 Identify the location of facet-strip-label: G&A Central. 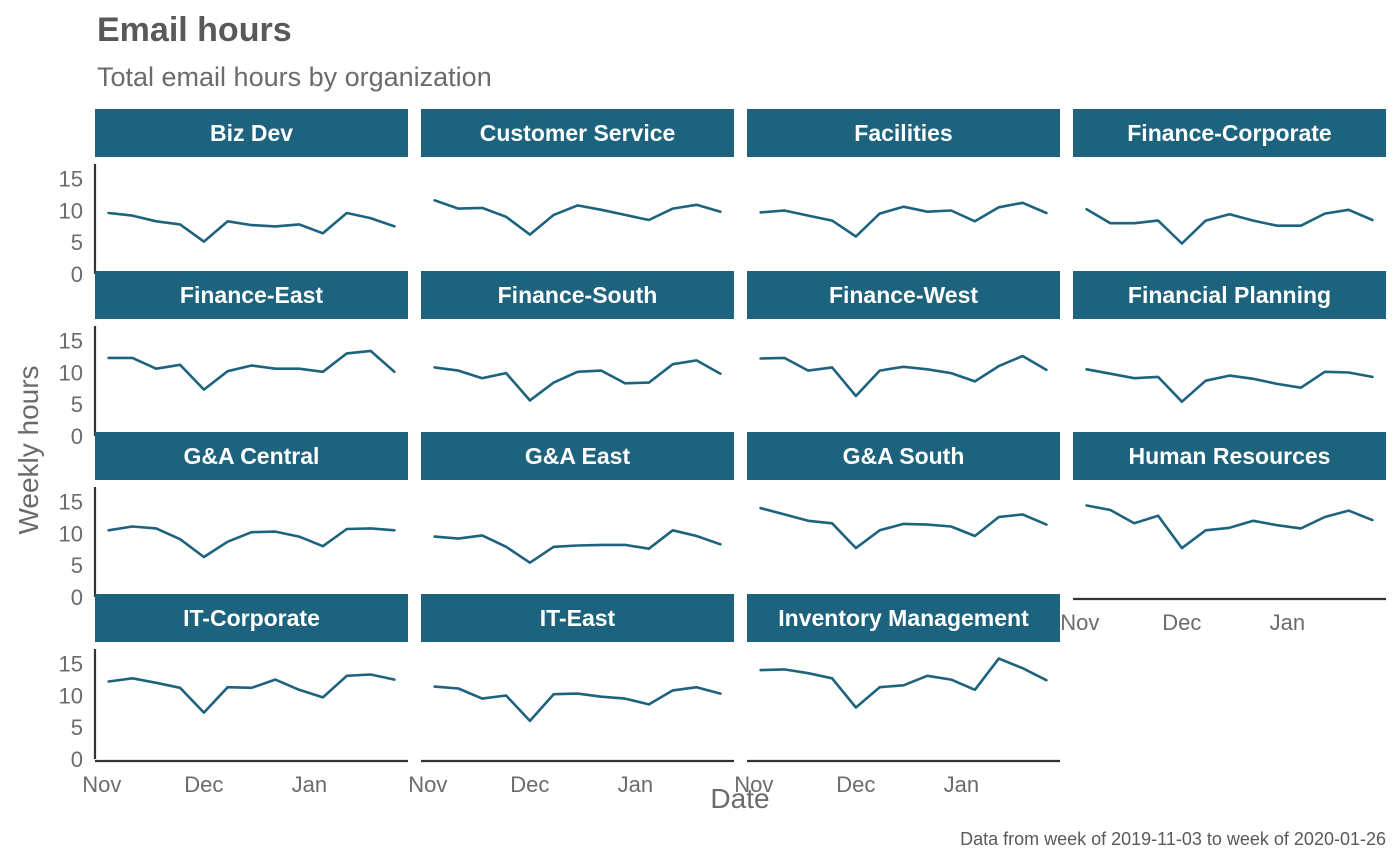
(252, 456).